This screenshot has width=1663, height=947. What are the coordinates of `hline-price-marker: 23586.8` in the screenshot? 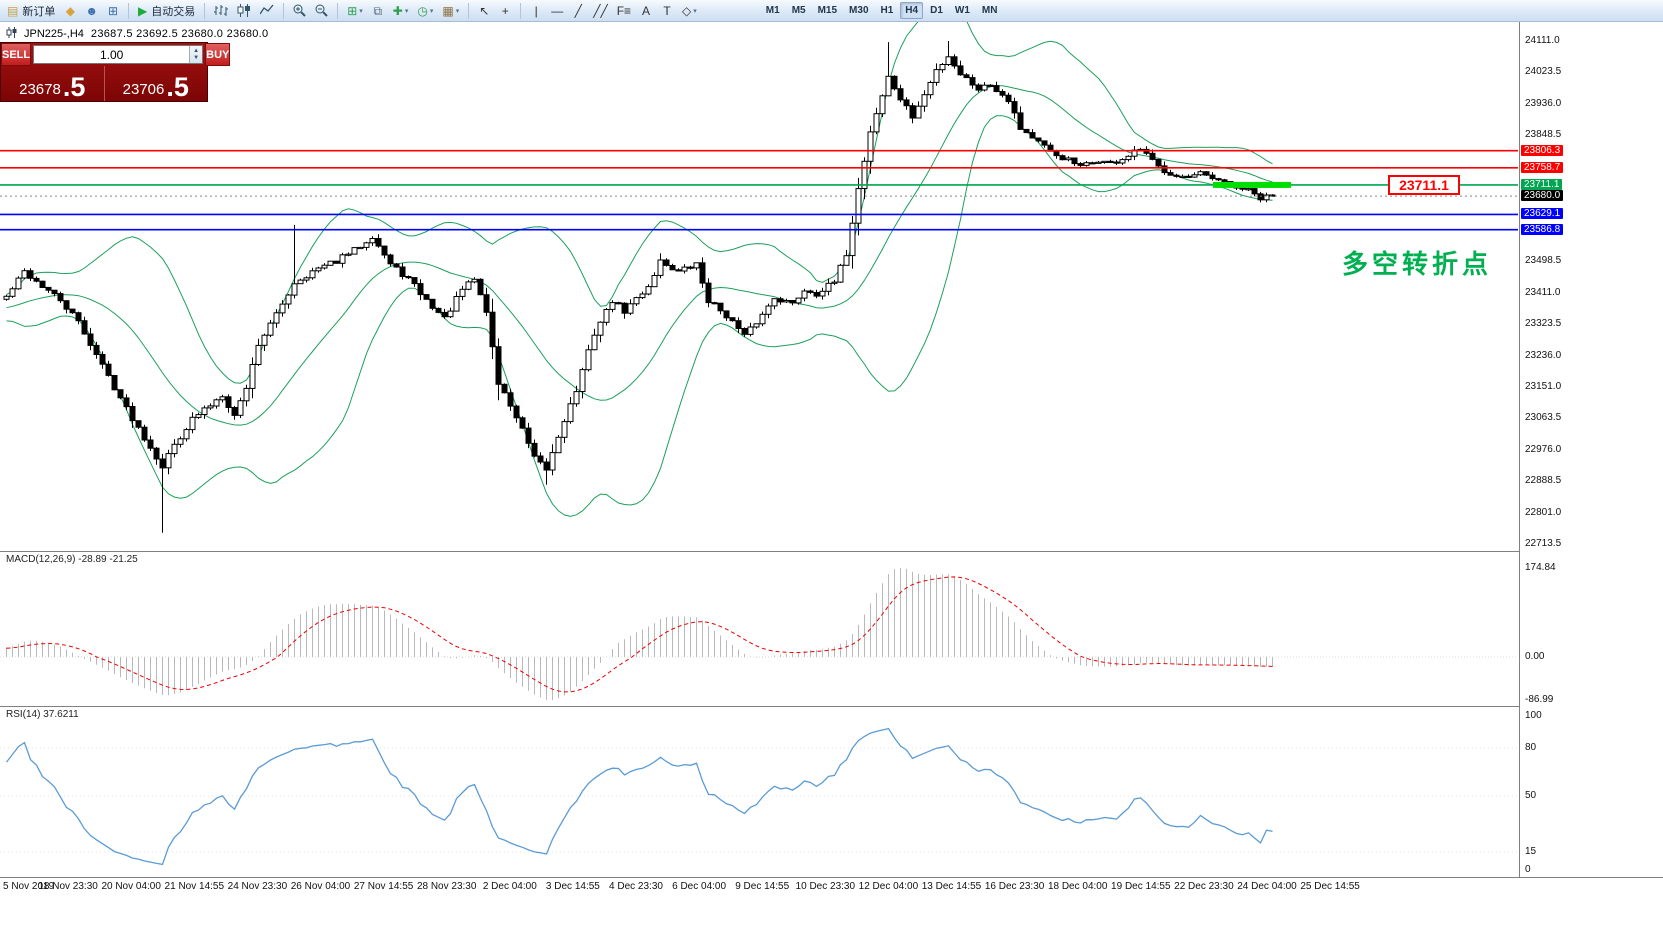 It's located at (1542, 229).